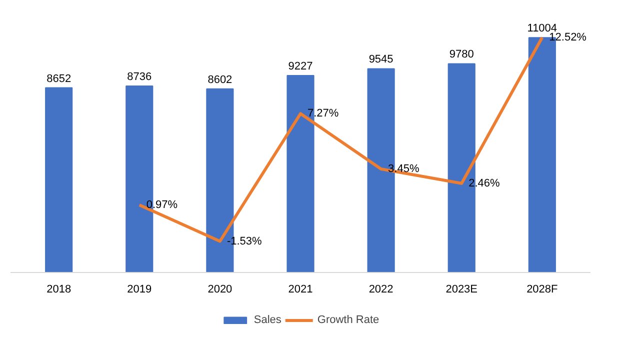  What do you see at coordinates (381, 60) in the screenshot?
I see `data-label: 9545` at bounding box center [381, 60].